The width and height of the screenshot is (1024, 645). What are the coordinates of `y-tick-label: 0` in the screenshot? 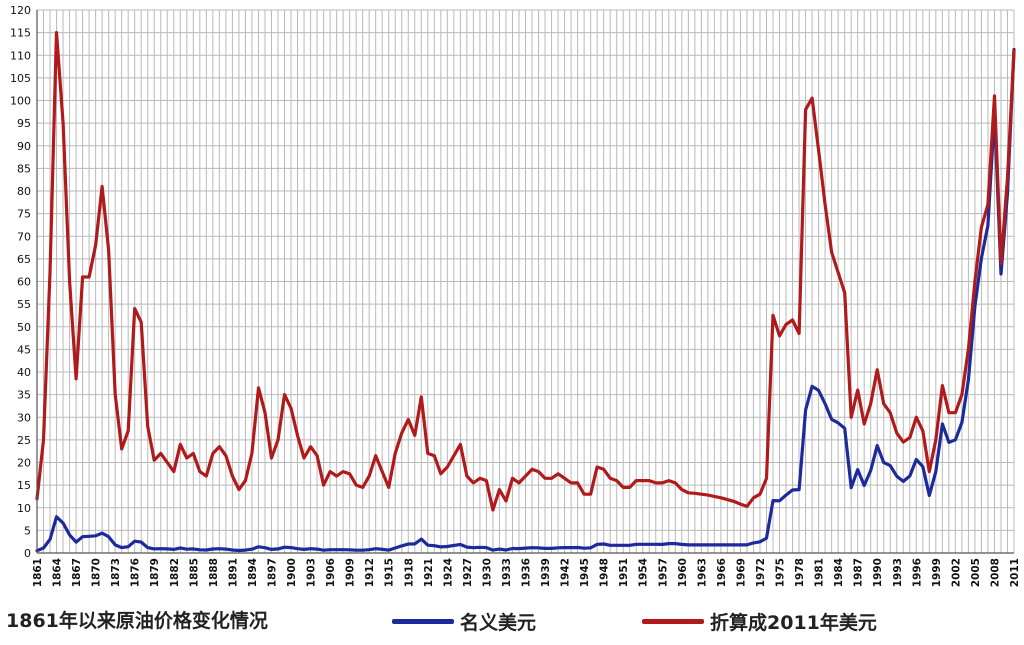 It's located at (27, 553).